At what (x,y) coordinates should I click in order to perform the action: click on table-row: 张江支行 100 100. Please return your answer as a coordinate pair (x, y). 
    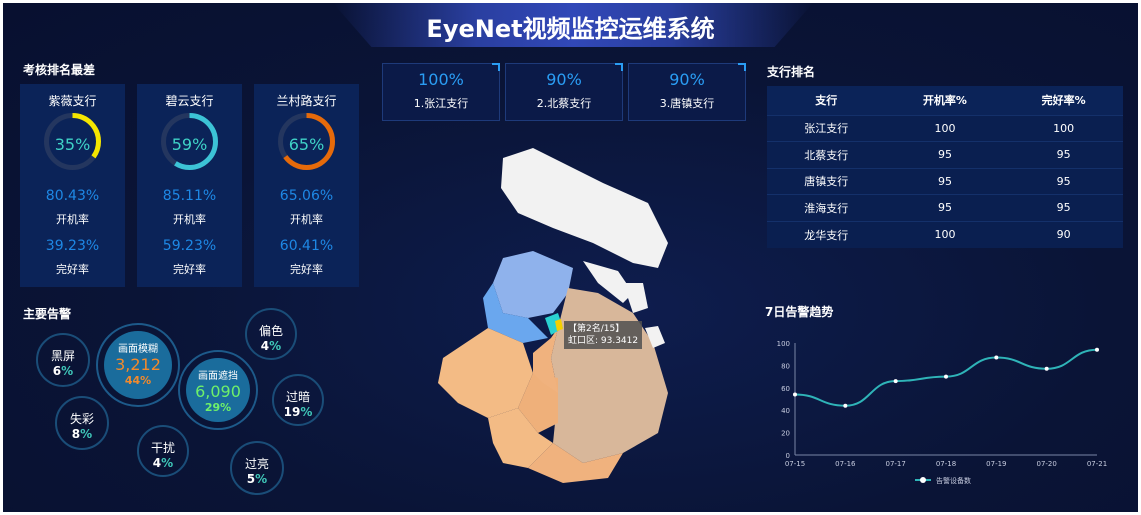
    Looking at the image, I should click on (945, 128).